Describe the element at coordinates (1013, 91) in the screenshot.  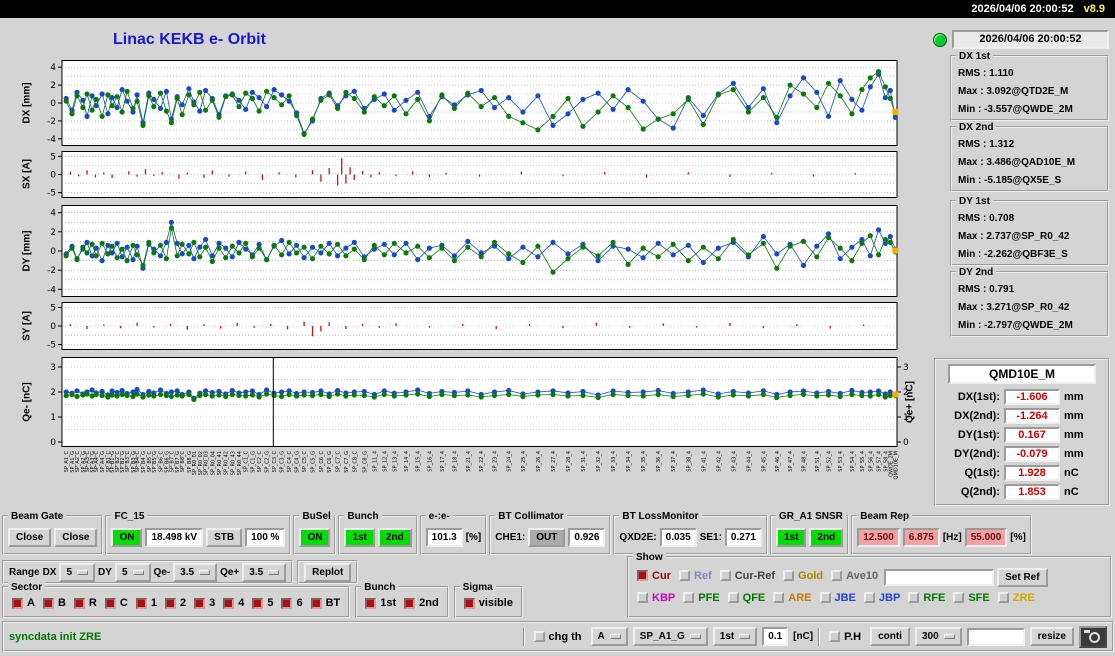
I see `dx-1st-max: Max : 3.092@QTD2E_M` at that location.